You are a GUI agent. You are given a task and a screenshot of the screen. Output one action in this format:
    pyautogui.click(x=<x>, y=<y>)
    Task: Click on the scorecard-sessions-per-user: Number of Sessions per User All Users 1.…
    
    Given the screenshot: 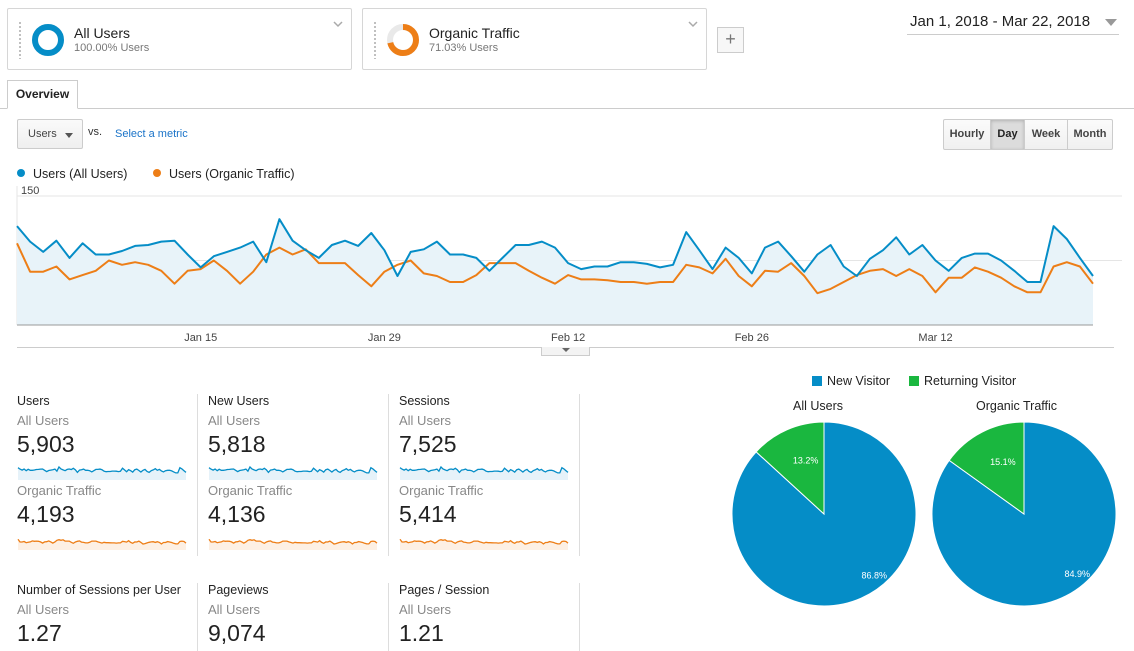 What is the action you would take?
    pyautogui.click(x=107, y=615)
    